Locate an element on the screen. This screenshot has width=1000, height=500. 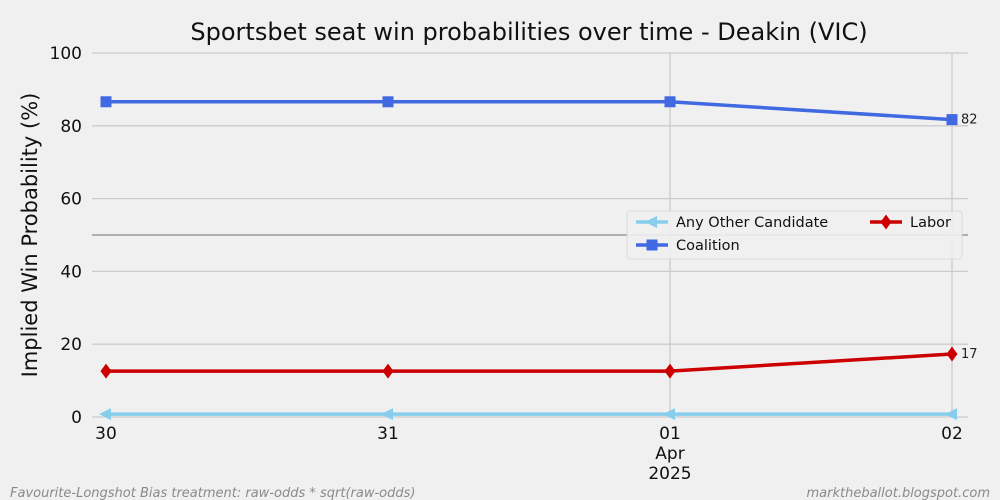
y-tick-label-20: 20 is located at coordinates (71, 345).